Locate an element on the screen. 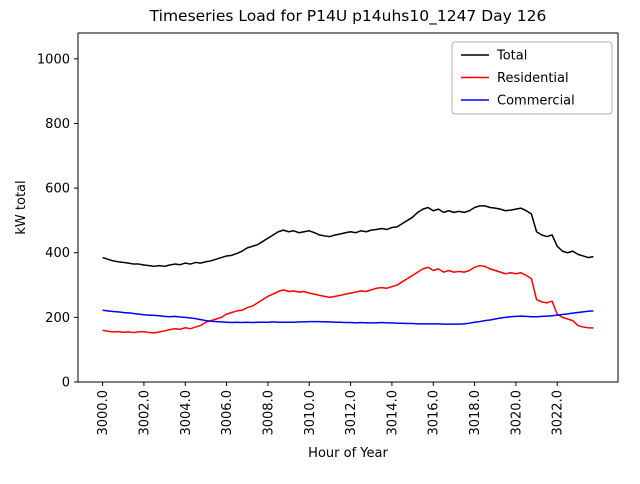 Image resolution: width=640 pixels, height=484 pixels. x-tick-label: 3018.0 is located at coordinates (475, 413).